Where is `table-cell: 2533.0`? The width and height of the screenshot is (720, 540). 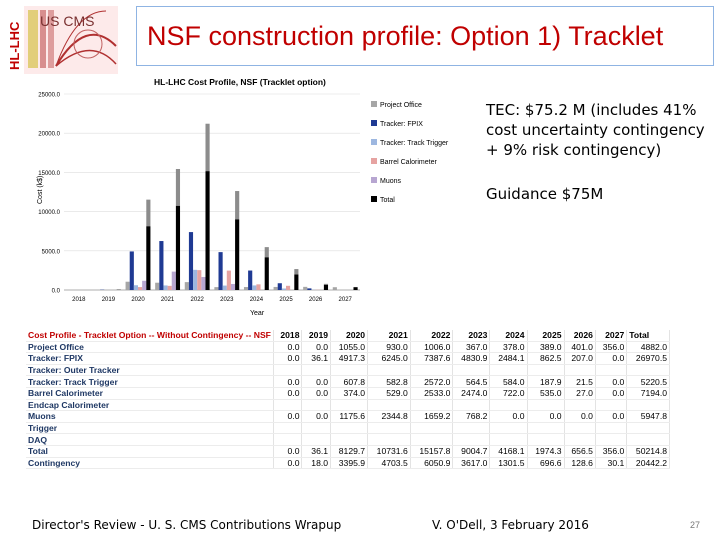 table-cell: 2533.0 is located at coordinates (432, 393).